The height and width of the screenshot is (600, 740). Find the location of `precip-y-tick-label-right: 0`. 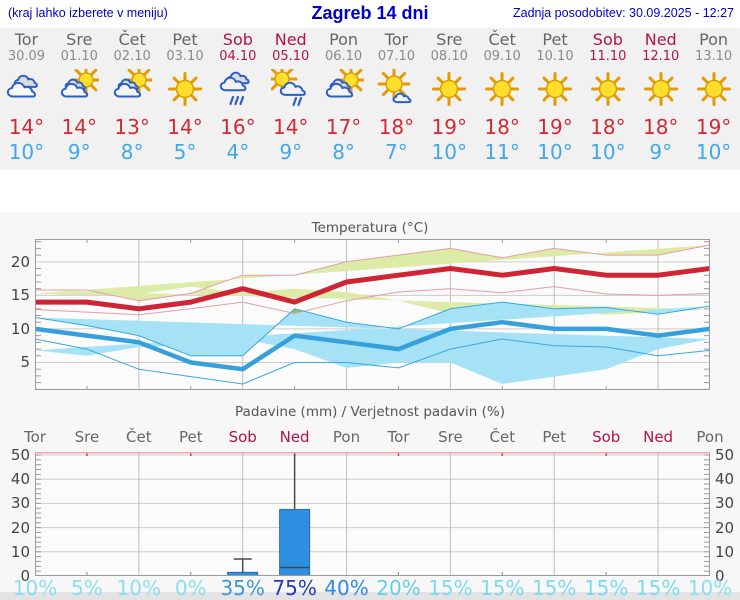

precip-y-tick-label-right: 0 is located at coordinates (720, 576).